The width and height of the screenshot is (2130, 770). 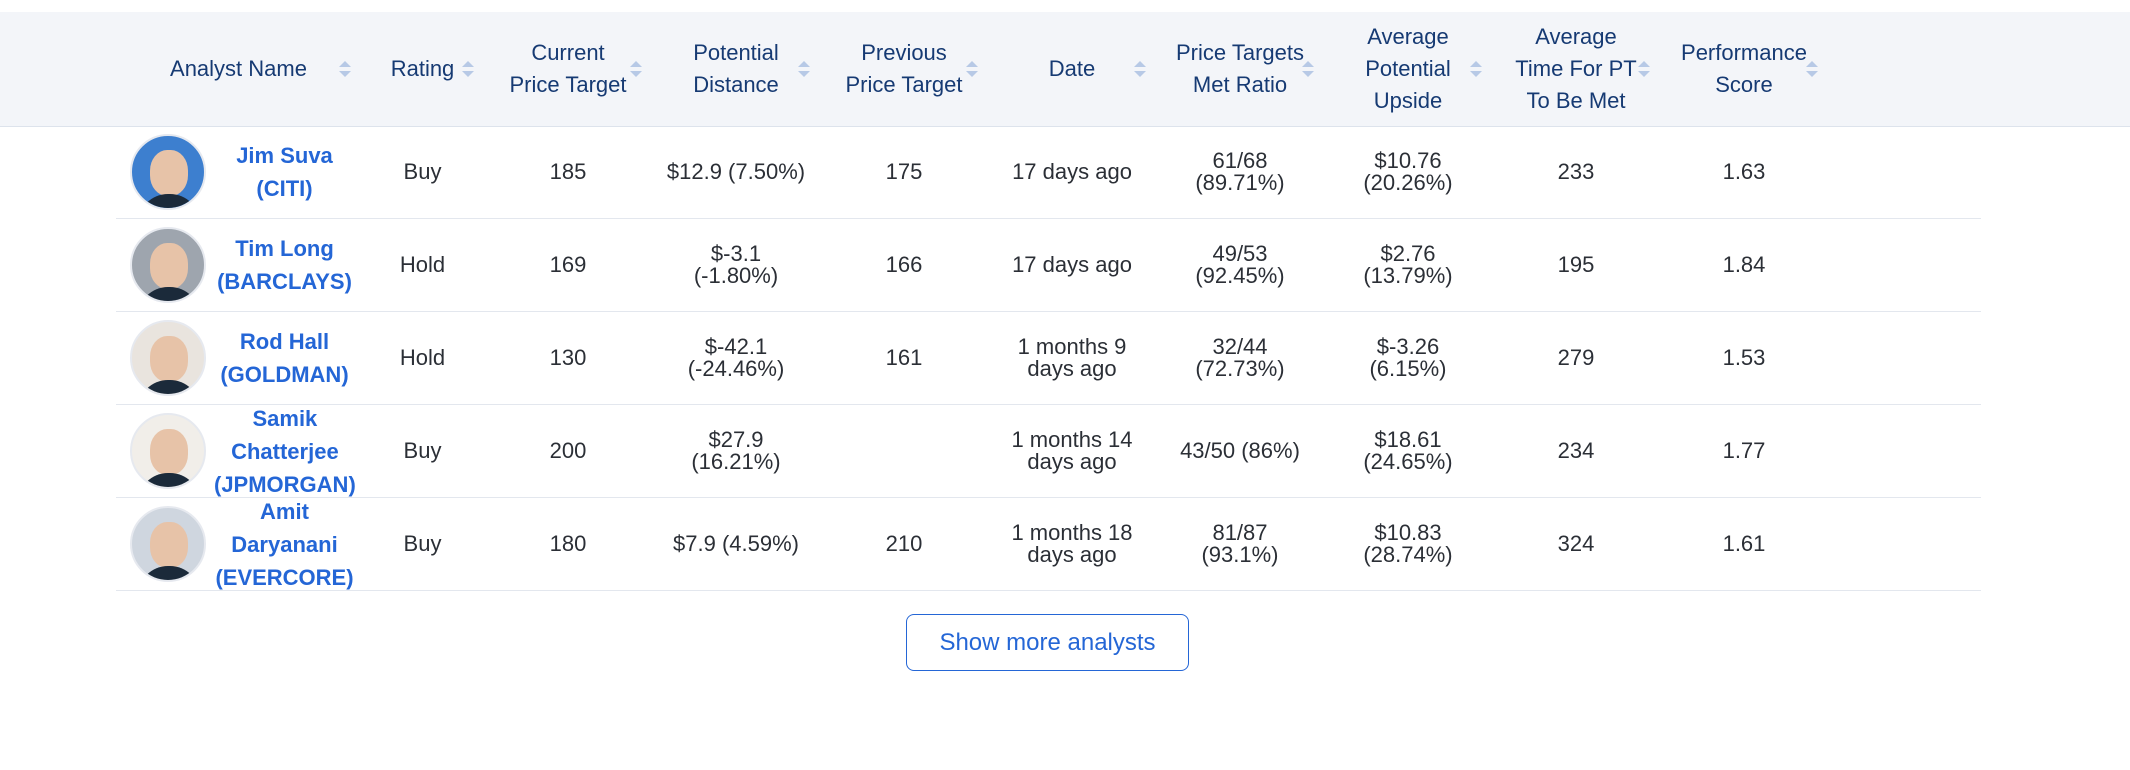 What do you see at coordinates (904, 171) in the screenshot?
I see `previous-pt-cell: 175` at bounding box center [904, 171].